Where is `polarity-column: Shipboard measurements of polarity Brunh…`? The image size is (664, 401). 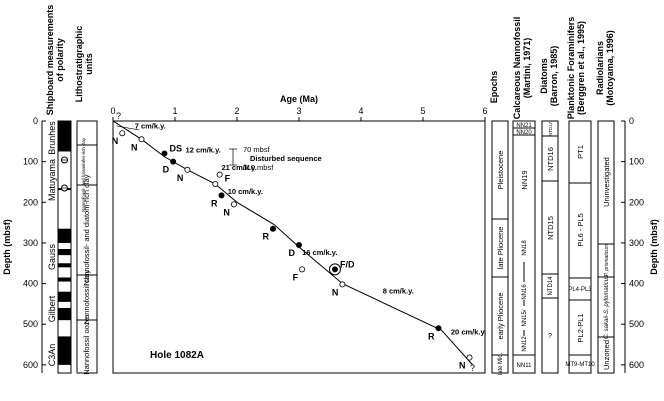 polarity-column: Shipboard measurements of polarity Brunh… is located at coordinates (58, 189).